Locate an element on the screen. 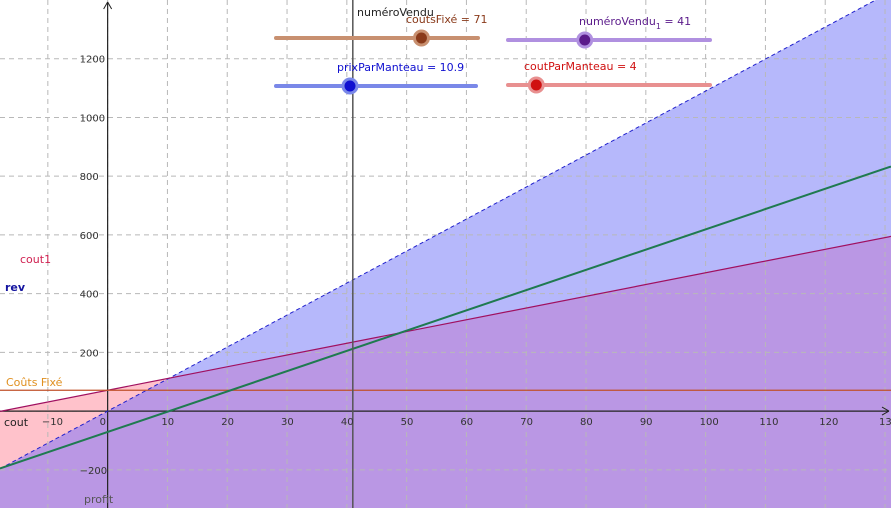  slider-couts-fixe: coutsFixé = 71 is located at coordinates (381, 30).